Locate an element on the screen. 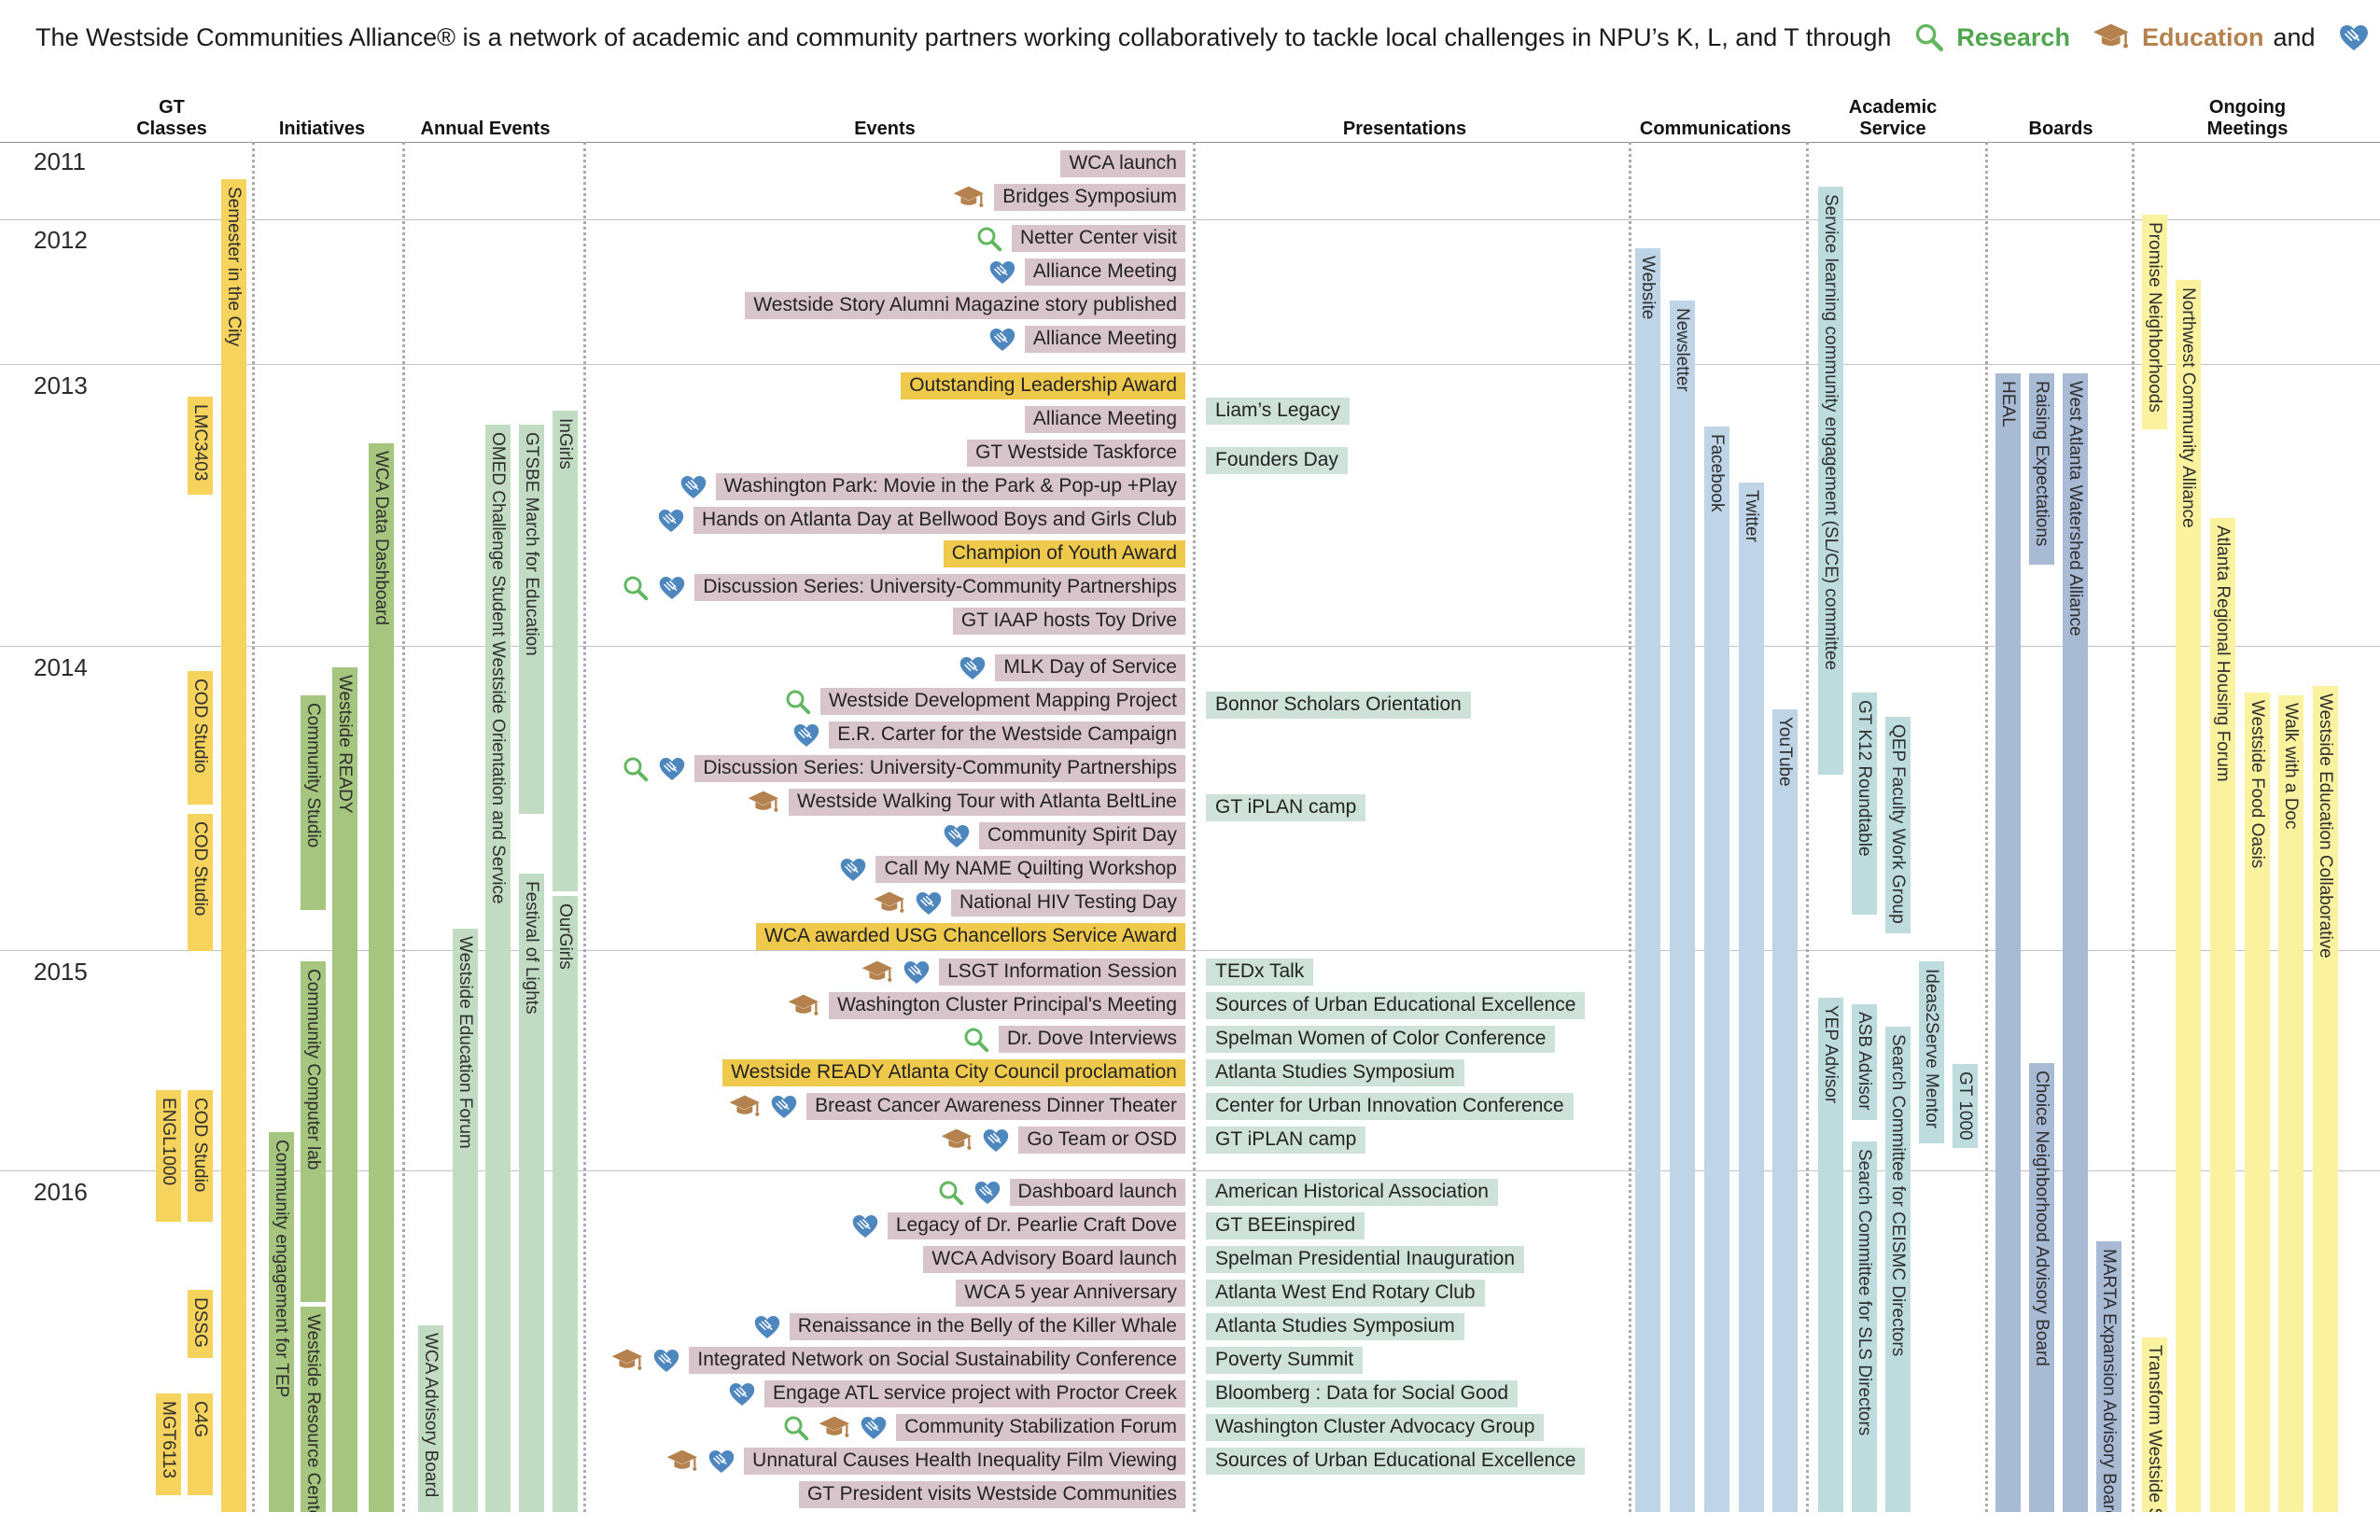  event-label: Legacy of Dr. Pearlie Craft Dove is located at coordinates (1036, 1225).